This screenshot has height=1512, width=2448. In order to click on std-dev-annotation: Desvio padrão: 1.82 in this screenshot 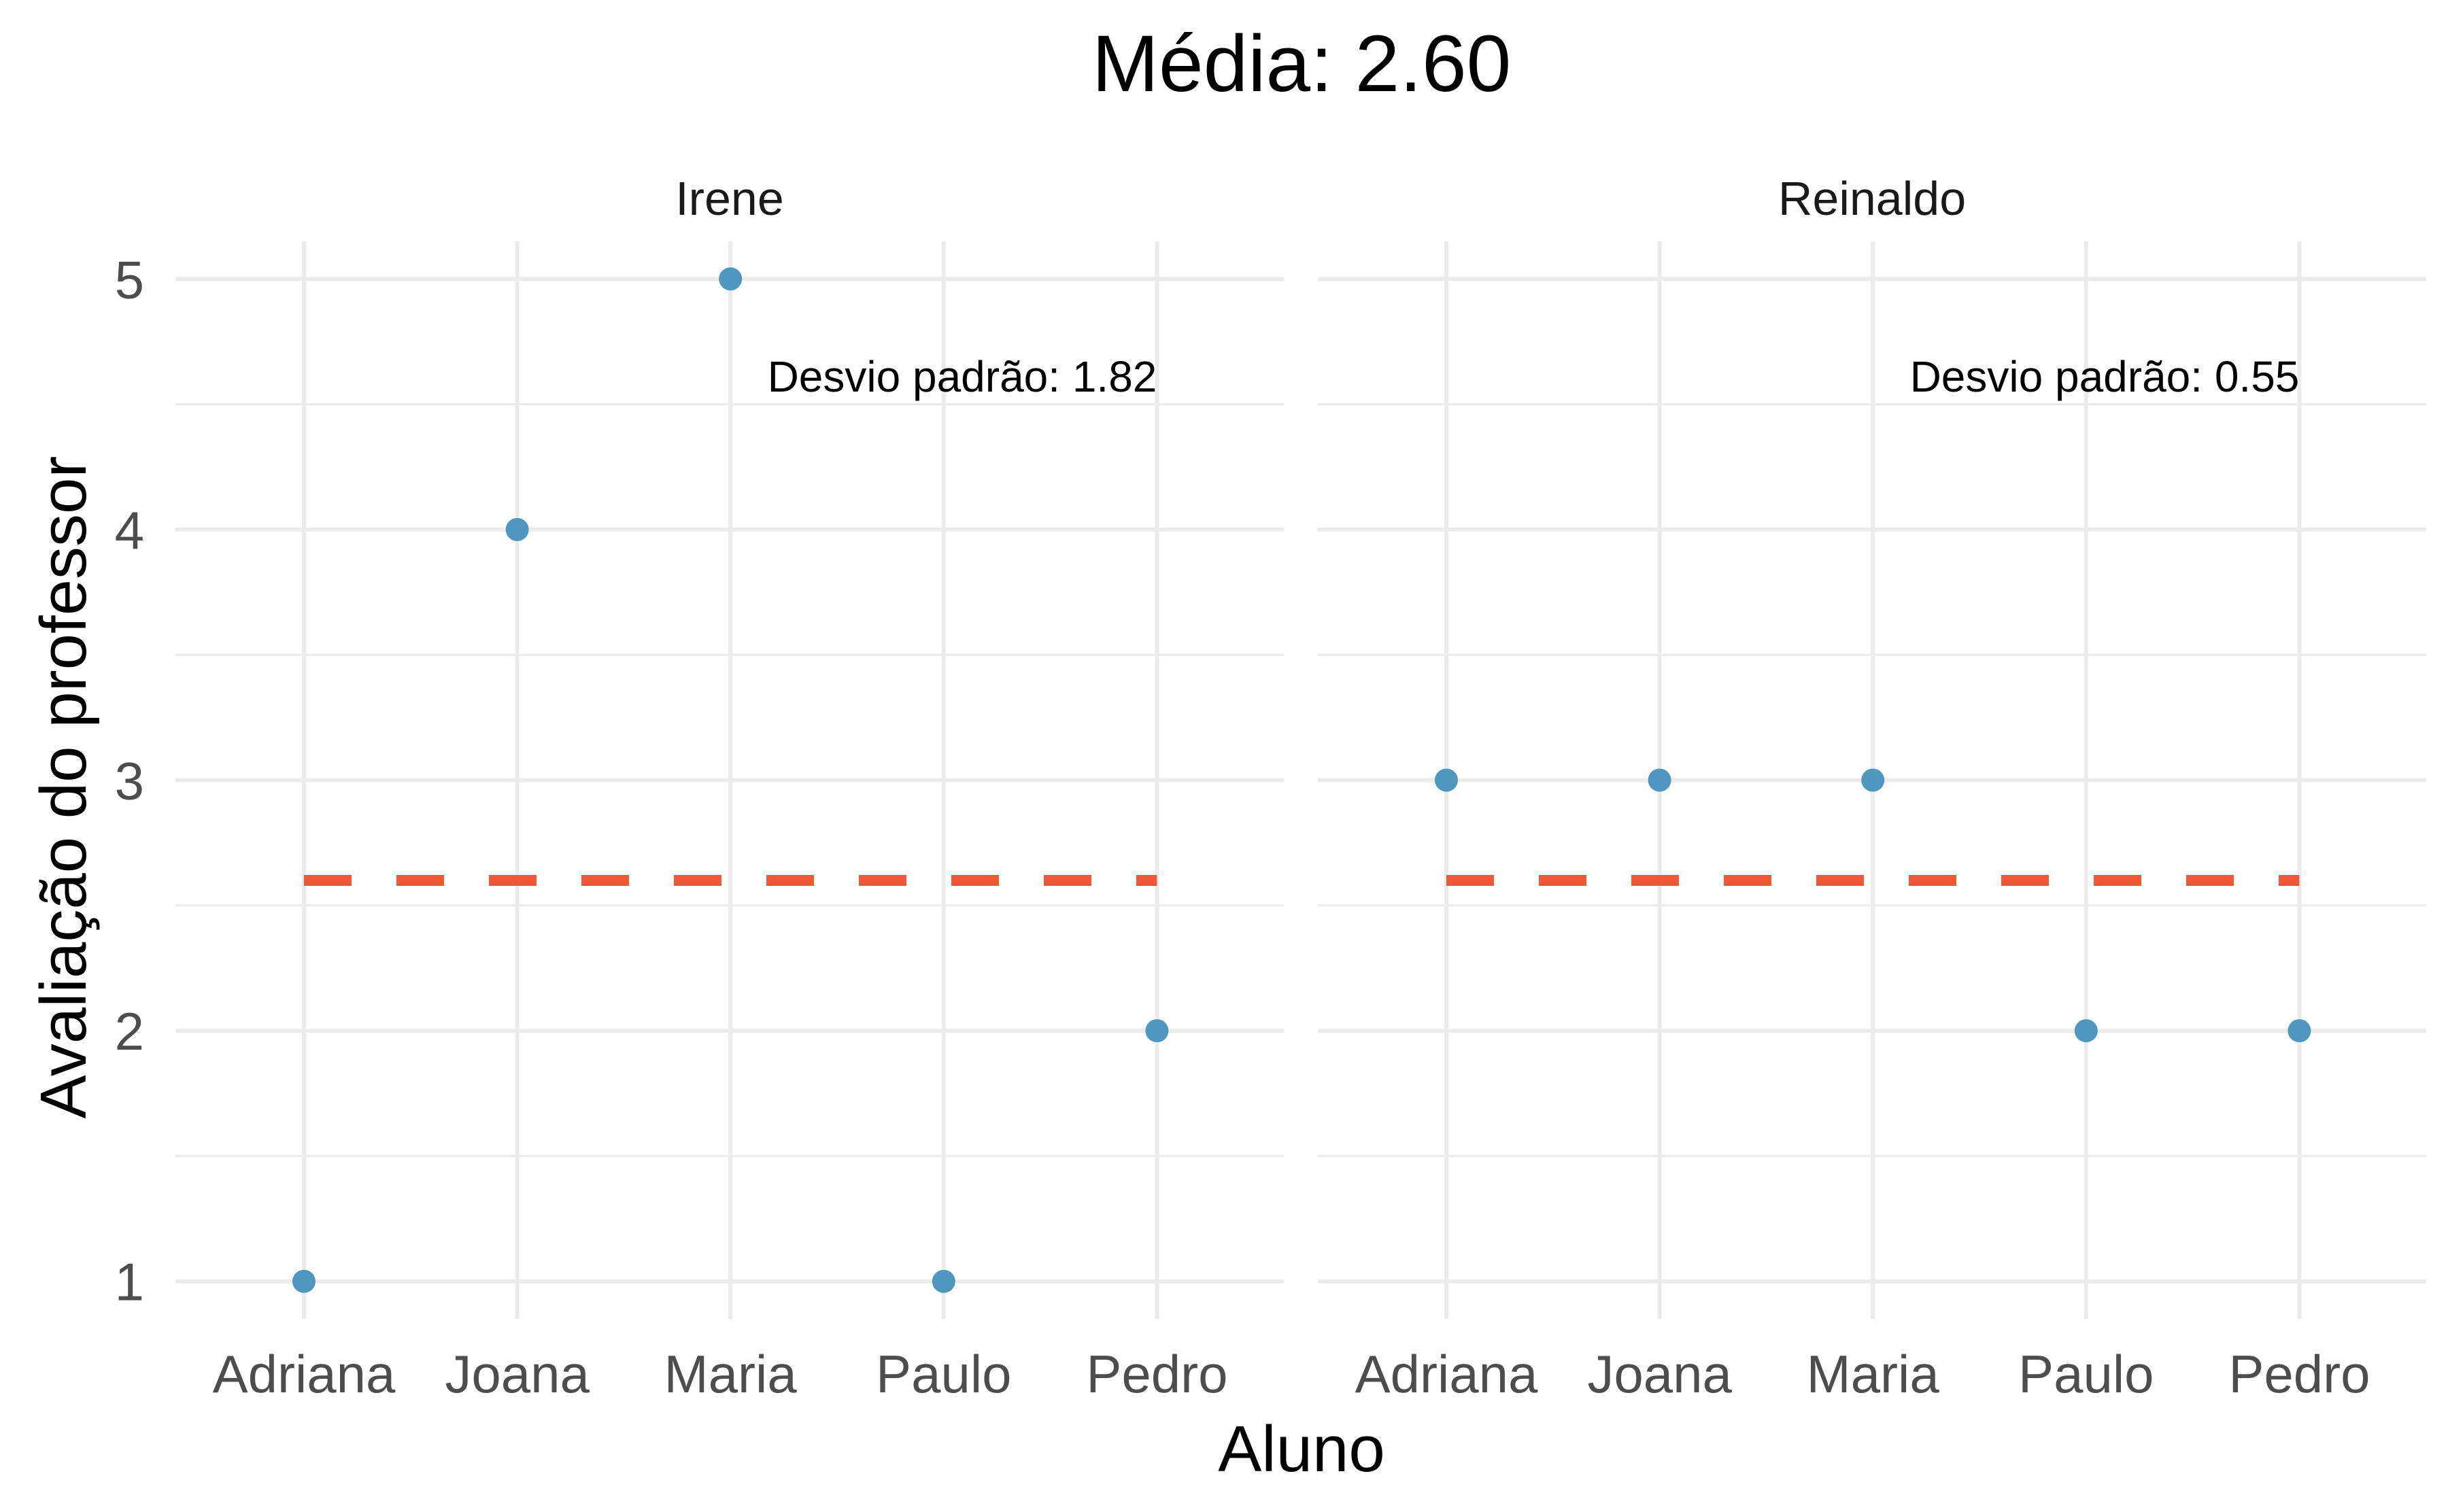, I will do `click(963, 376)`.